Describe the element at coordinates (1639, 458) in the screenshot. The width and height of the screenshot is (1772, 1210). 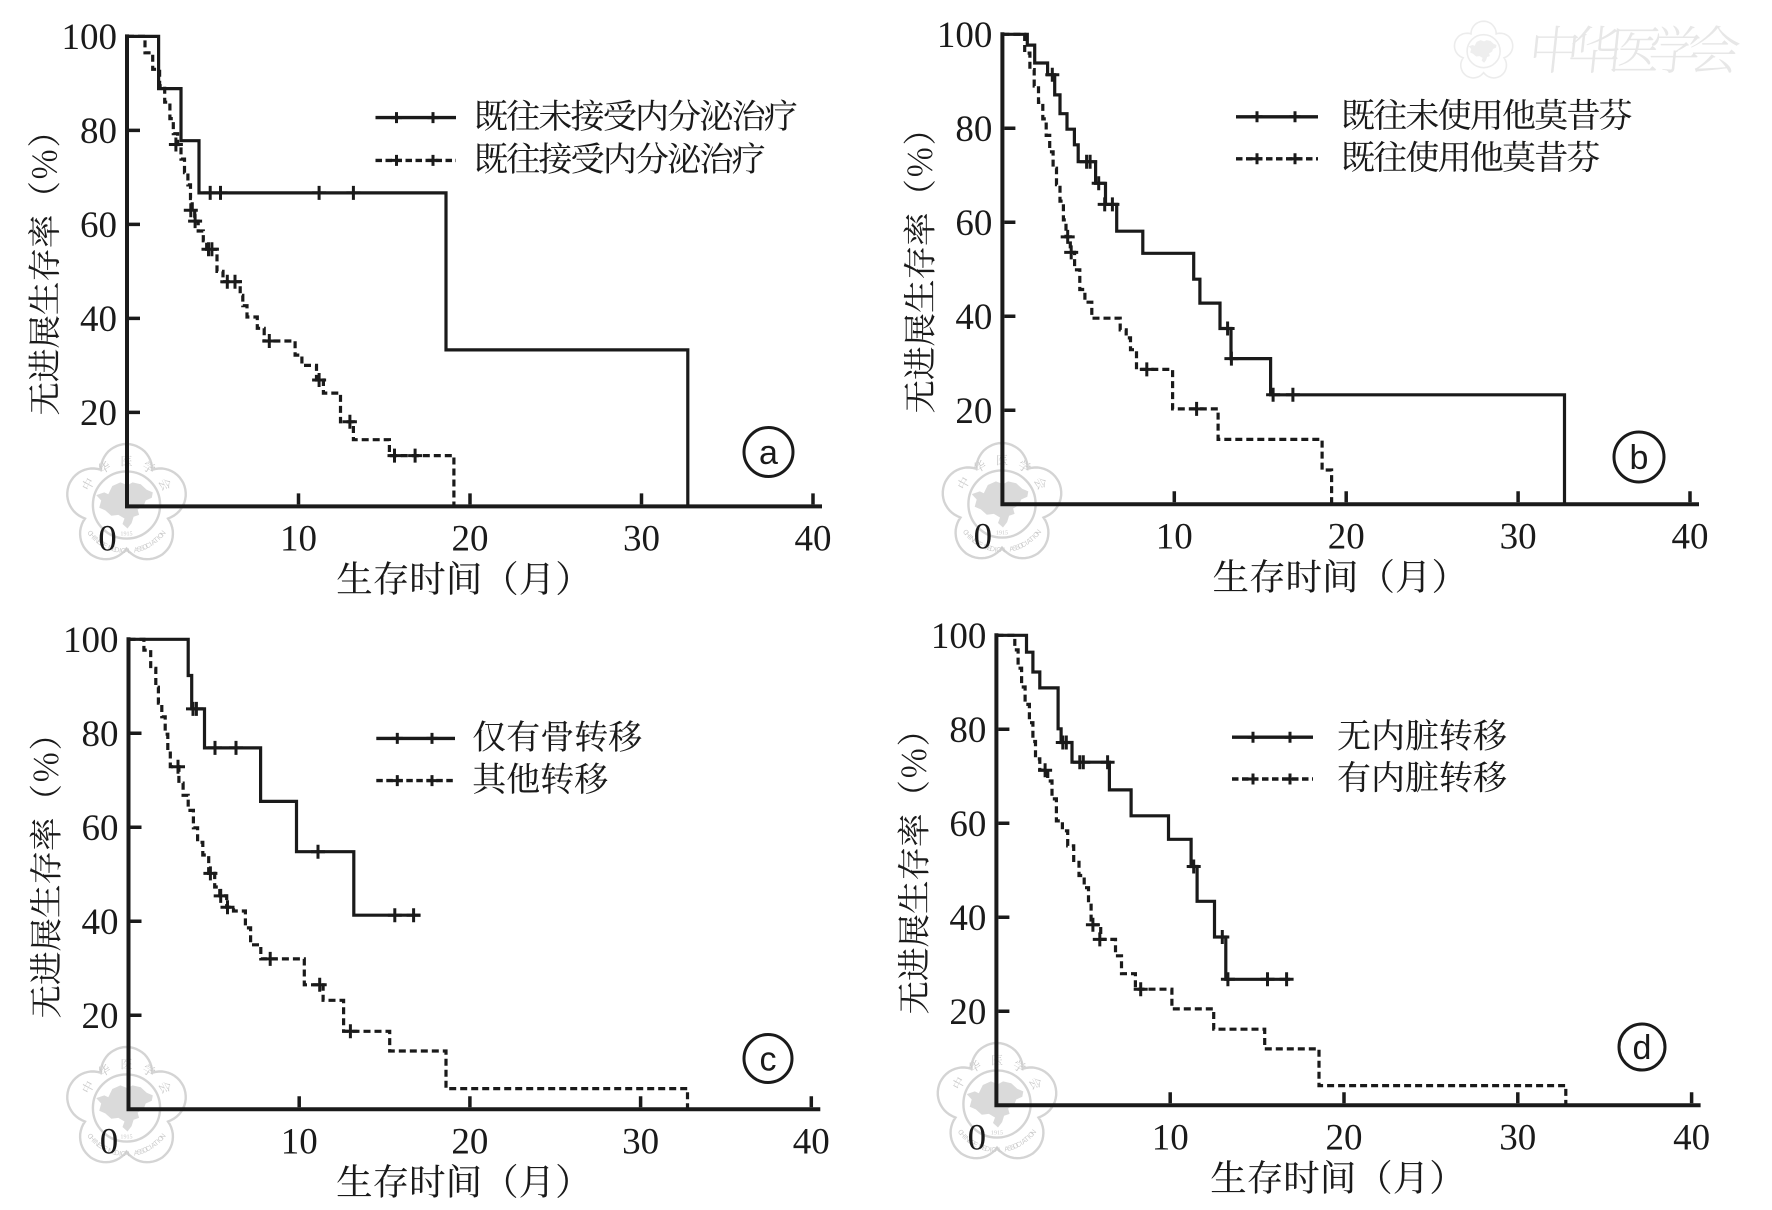
I see `svg-text: b` at that location.